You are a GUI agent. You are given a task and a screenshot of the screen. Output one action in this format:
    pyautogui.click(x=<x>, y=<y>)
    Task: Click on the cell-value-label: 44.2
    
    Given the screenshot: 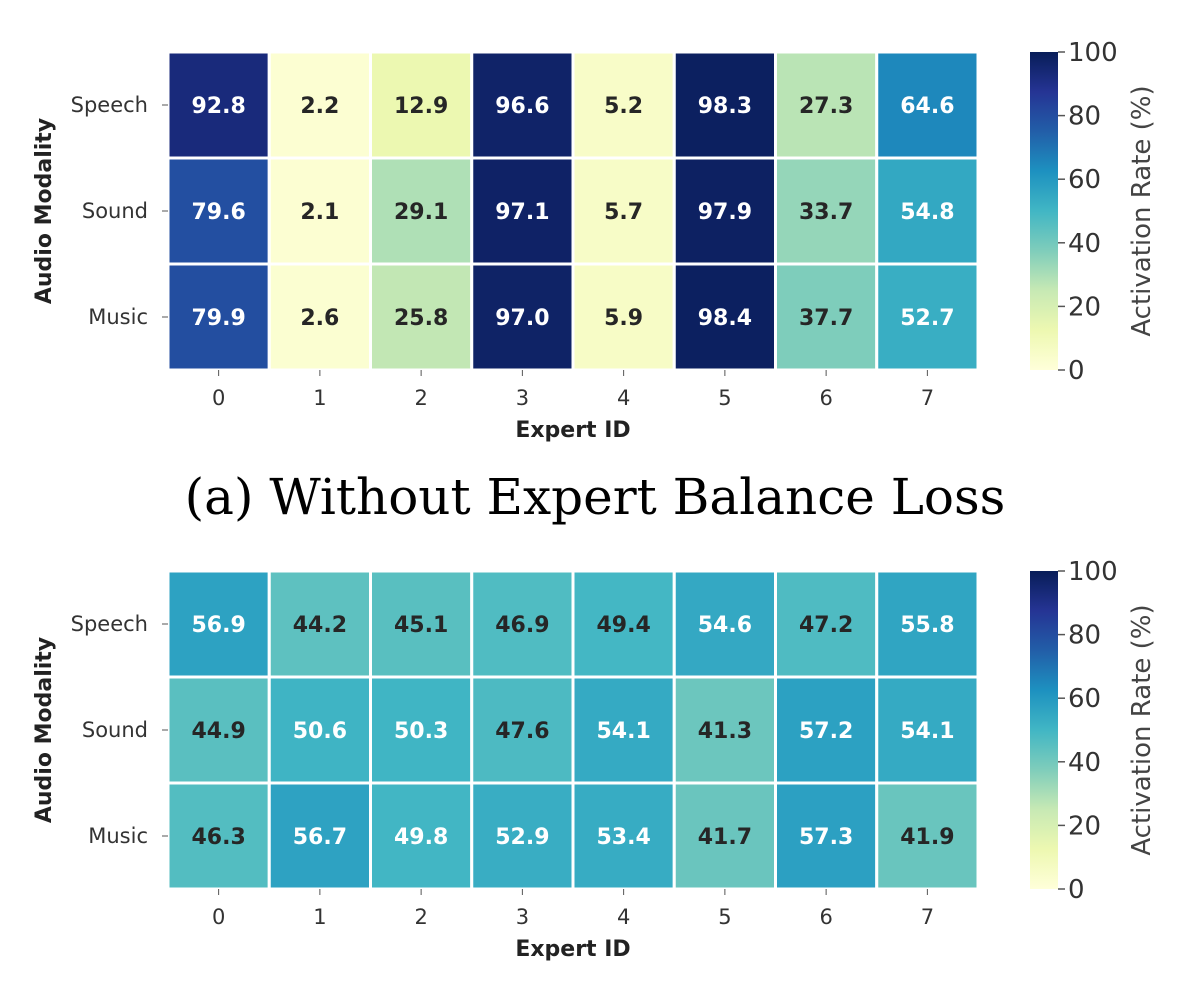 What is the action you would take?
    pyautogui.click(x=320, y=625)
    